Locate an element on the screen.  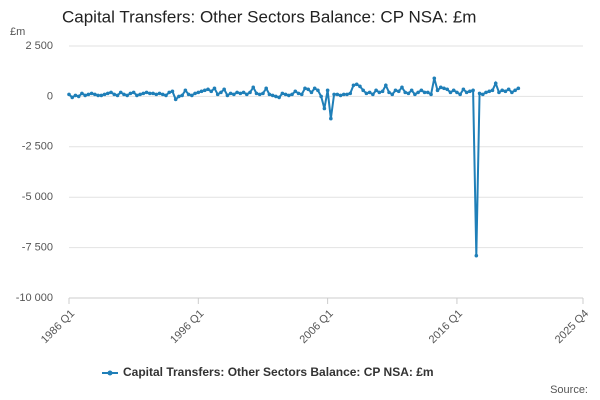
legend-marker is located at coordinates (110, 373).